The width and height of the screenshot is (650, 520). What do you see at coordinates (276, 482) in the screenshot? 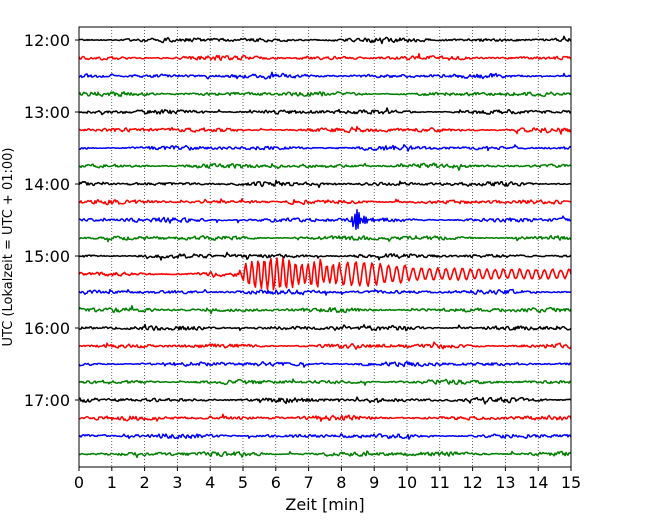
I see `x-tick-label: 6` at bounding box center [276, 482].